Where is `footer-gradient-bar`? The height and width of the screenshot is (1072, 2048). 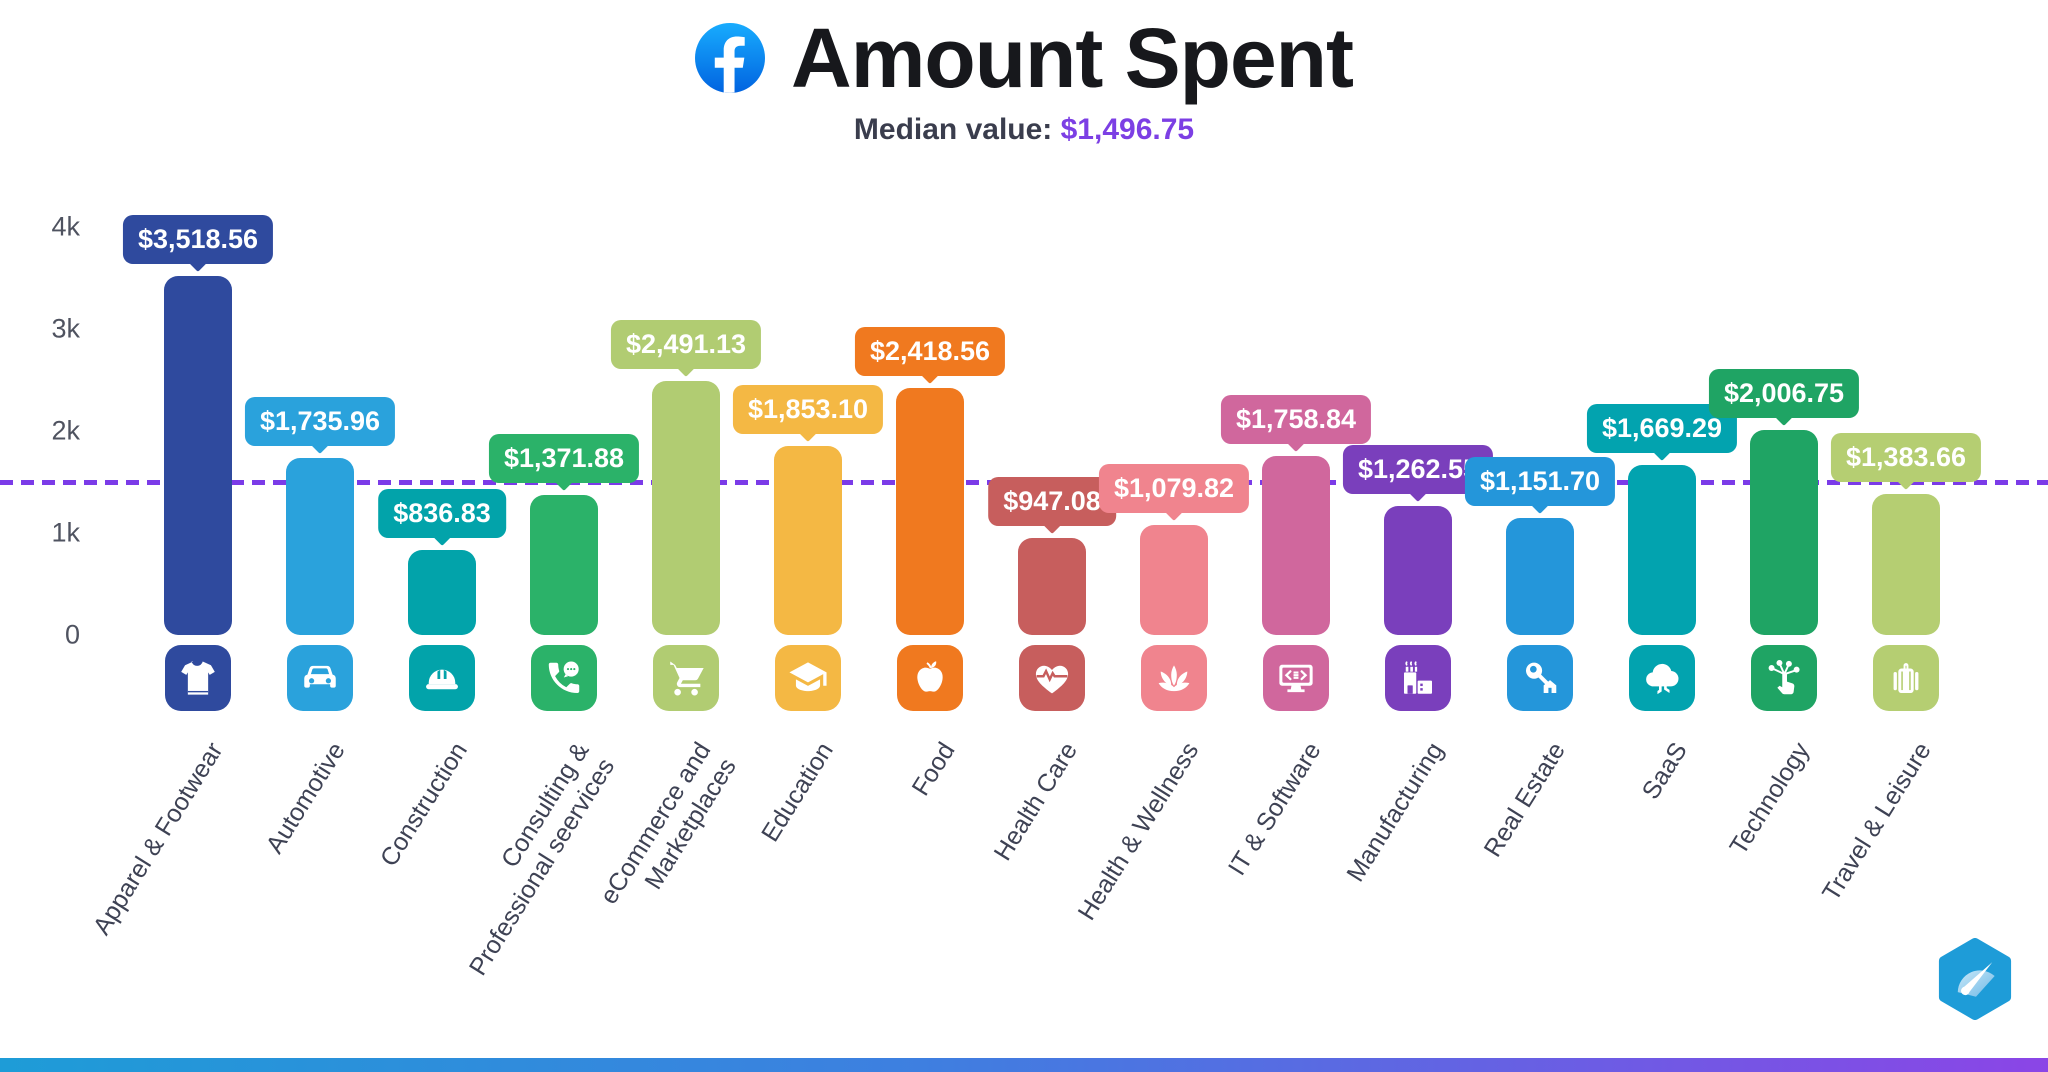 footer-gradient-bar is located at coordinates (1024, 1065).